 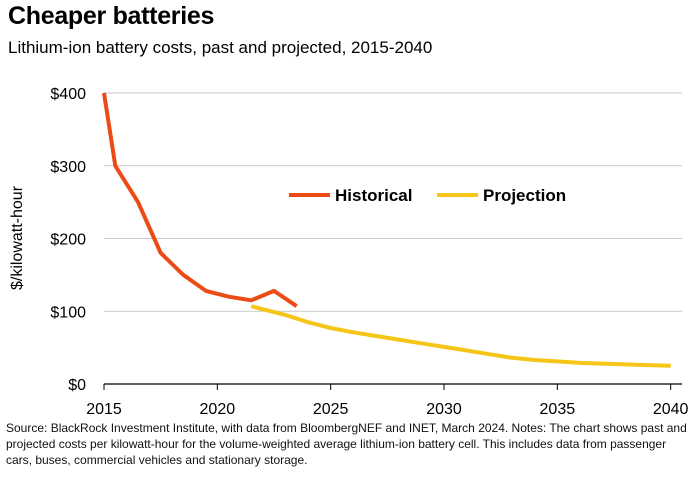 I want to click on x-tick-label: 2040, so click(x=671, y=409).